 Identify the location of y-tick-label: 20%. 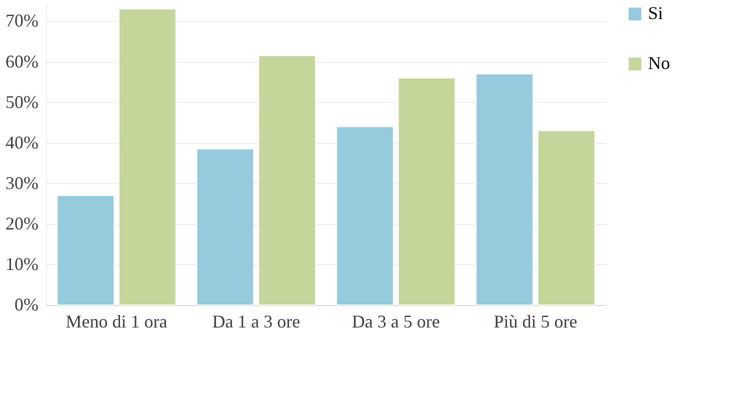
(22, 223).